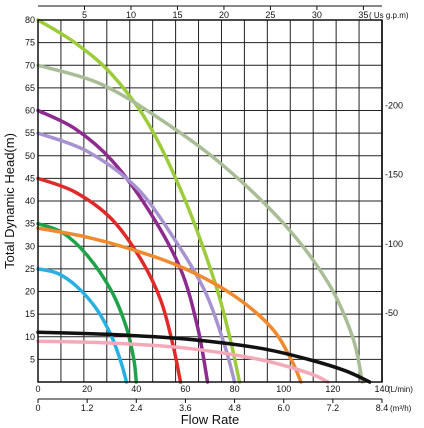 The height and width of the screenshot is (428, 424). Describe the element at coordinates (394, 244) in the screenshot. I see `right-feet-tick-label: -100` at that location.